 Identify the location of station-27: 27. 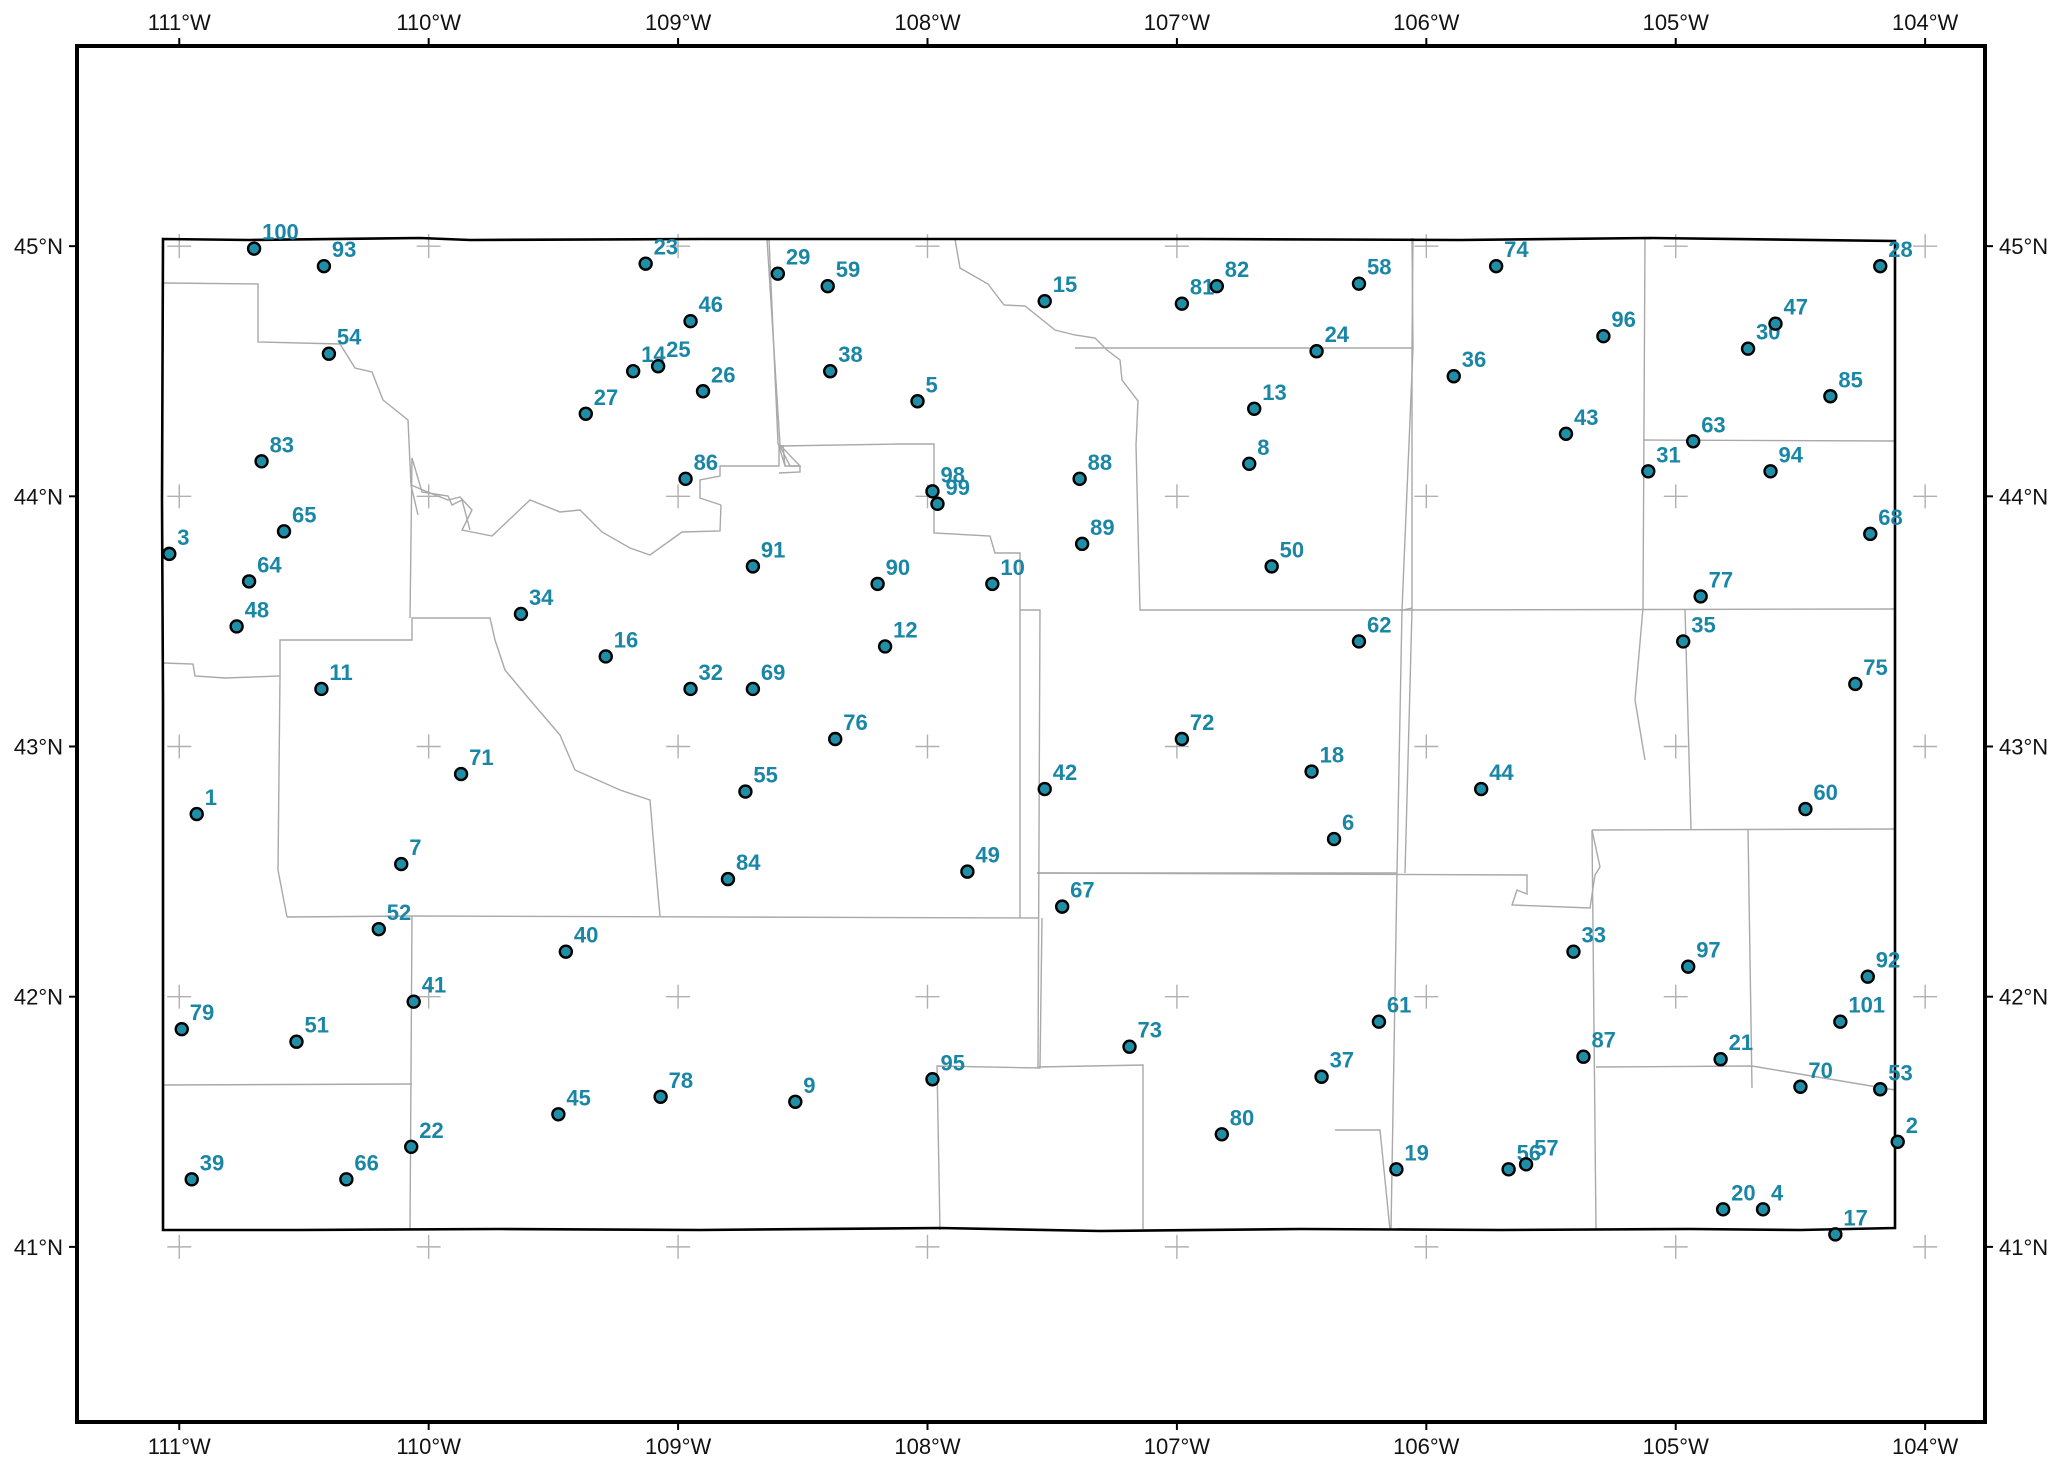
(598, 403).